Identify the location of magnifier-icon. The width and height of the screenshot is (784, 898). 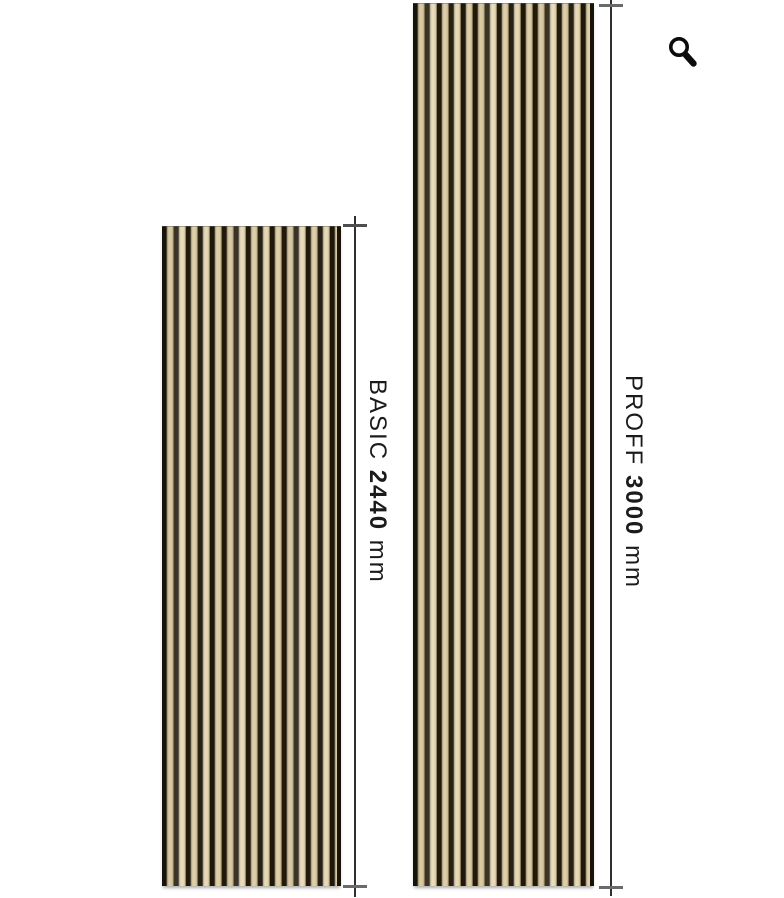
(682, 55).